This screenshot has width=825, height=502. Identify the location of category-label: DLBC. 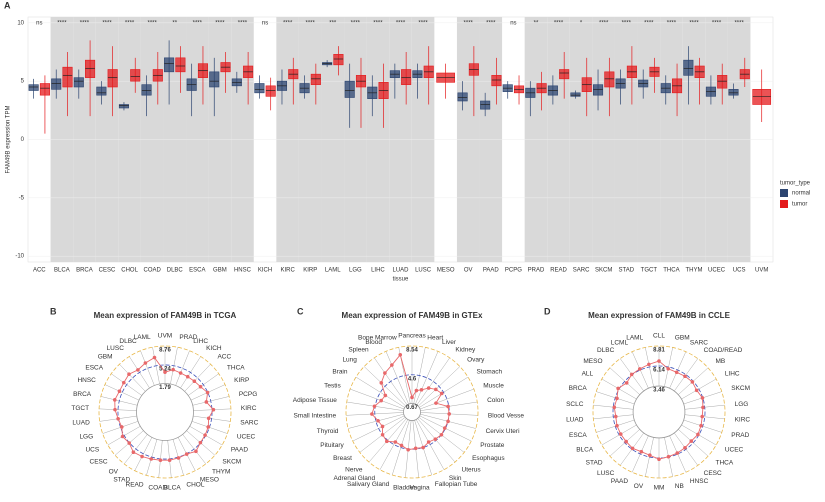
(128, 341).